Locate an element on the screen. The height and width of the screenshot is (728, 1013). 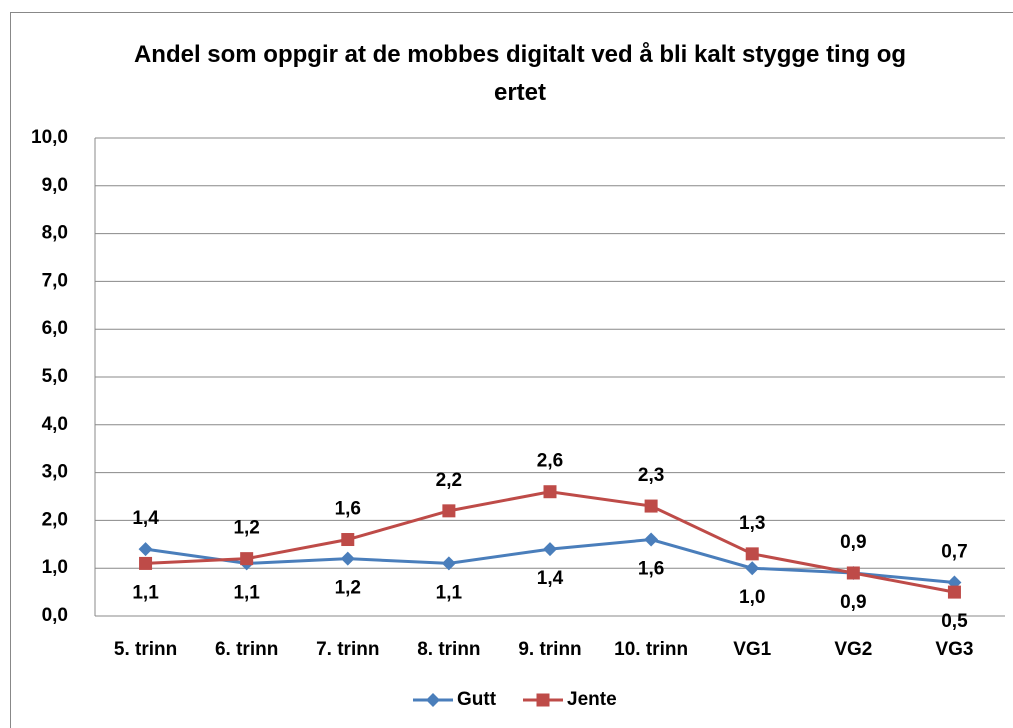
y-tick-label: 6,0 is located at coordinates (55, 328).